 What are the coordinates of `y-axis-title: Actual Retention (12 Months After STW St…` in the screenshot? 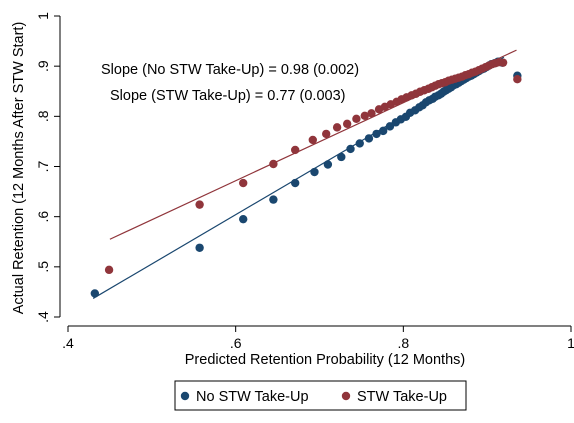 It's located at (19, 168).